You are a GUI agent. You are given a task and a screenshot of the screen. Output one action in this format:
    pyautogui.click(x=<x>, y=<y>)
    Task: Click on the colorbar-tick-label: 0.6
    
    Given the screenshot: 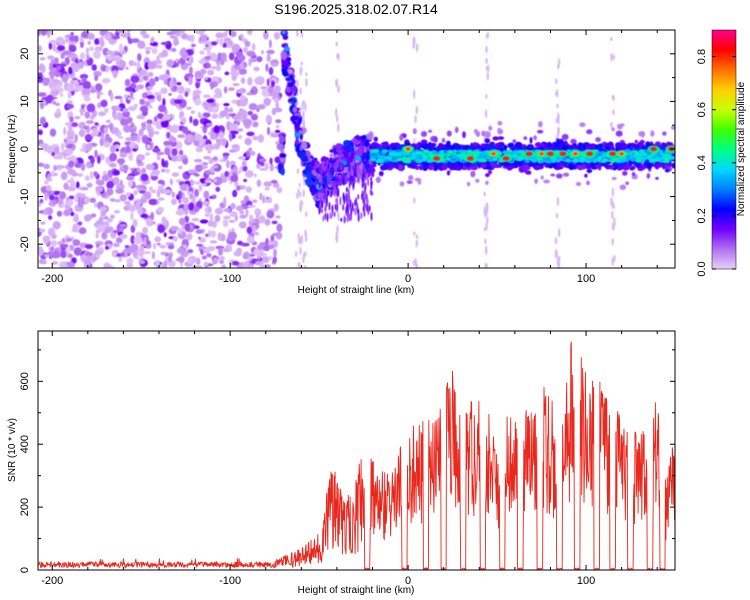 What is the action you would take?
    pyautogui.click(x=702, y=109)
    